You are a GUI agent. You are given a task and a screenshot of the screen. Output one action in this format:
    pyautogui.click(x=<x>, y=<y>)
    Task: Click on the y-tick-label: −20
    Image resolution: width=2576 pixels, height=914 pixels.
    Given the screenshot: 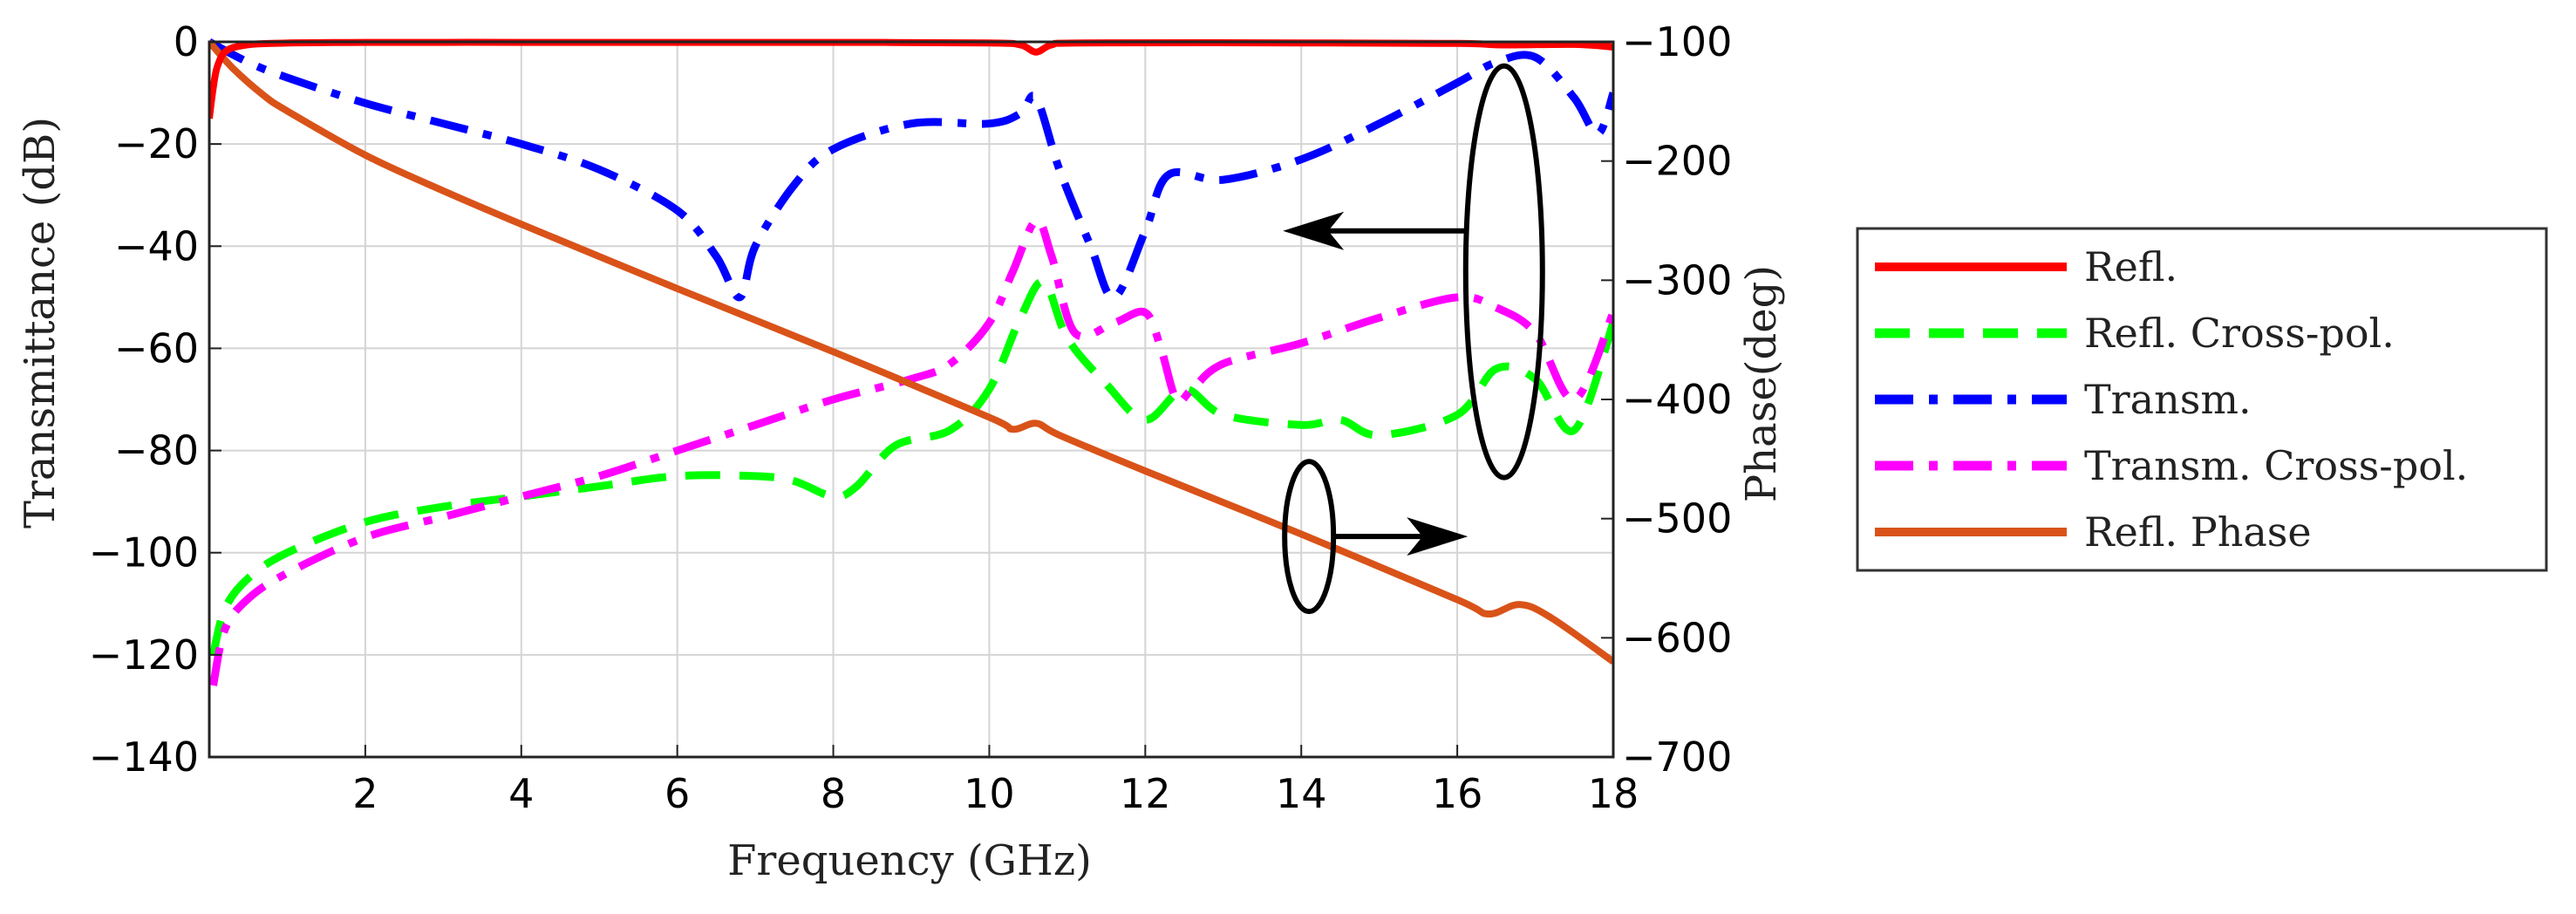 What is the action you would take?
    pyautogui.click(x=157, y=143)
    